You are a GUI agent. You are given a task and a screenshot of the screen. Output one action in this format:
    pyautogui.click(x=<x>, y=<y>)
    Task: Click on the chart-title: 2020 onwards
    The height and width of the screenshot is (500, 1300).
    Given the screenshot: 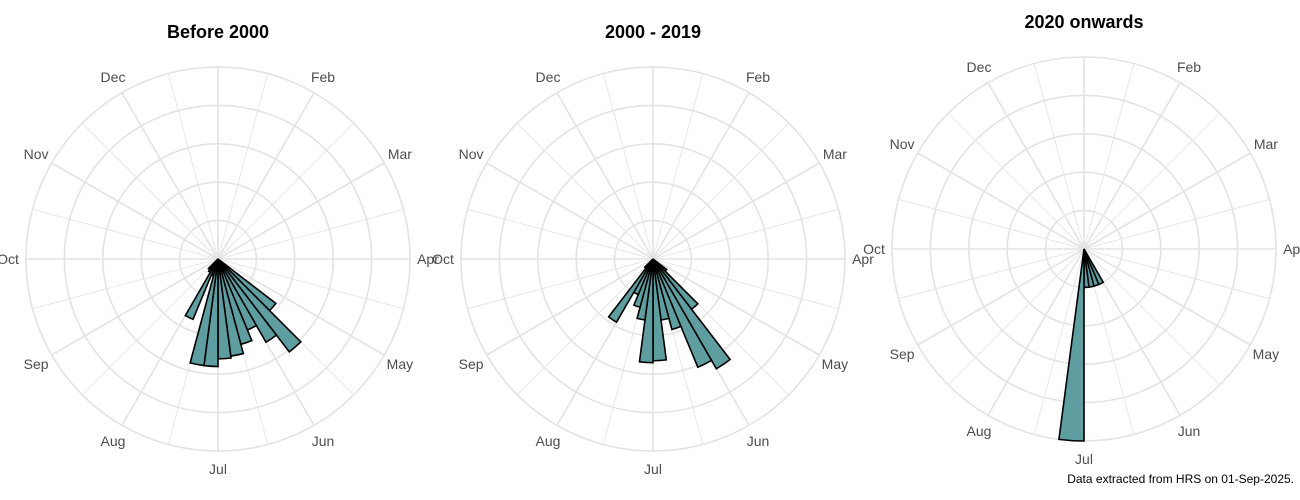 What is the action you would take?
    pyautogui.click(x=1083, y=22)
    